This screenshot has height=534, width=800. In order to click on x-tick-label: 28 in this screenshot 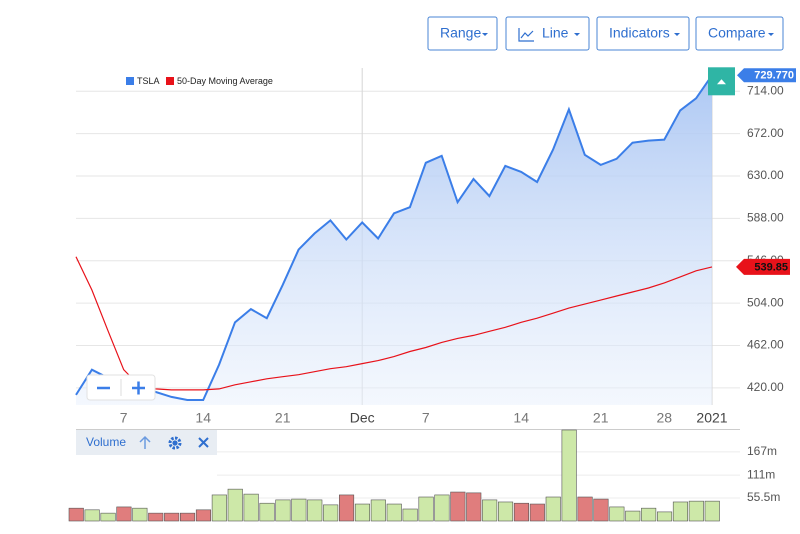, I will do `click(665, 418)`.